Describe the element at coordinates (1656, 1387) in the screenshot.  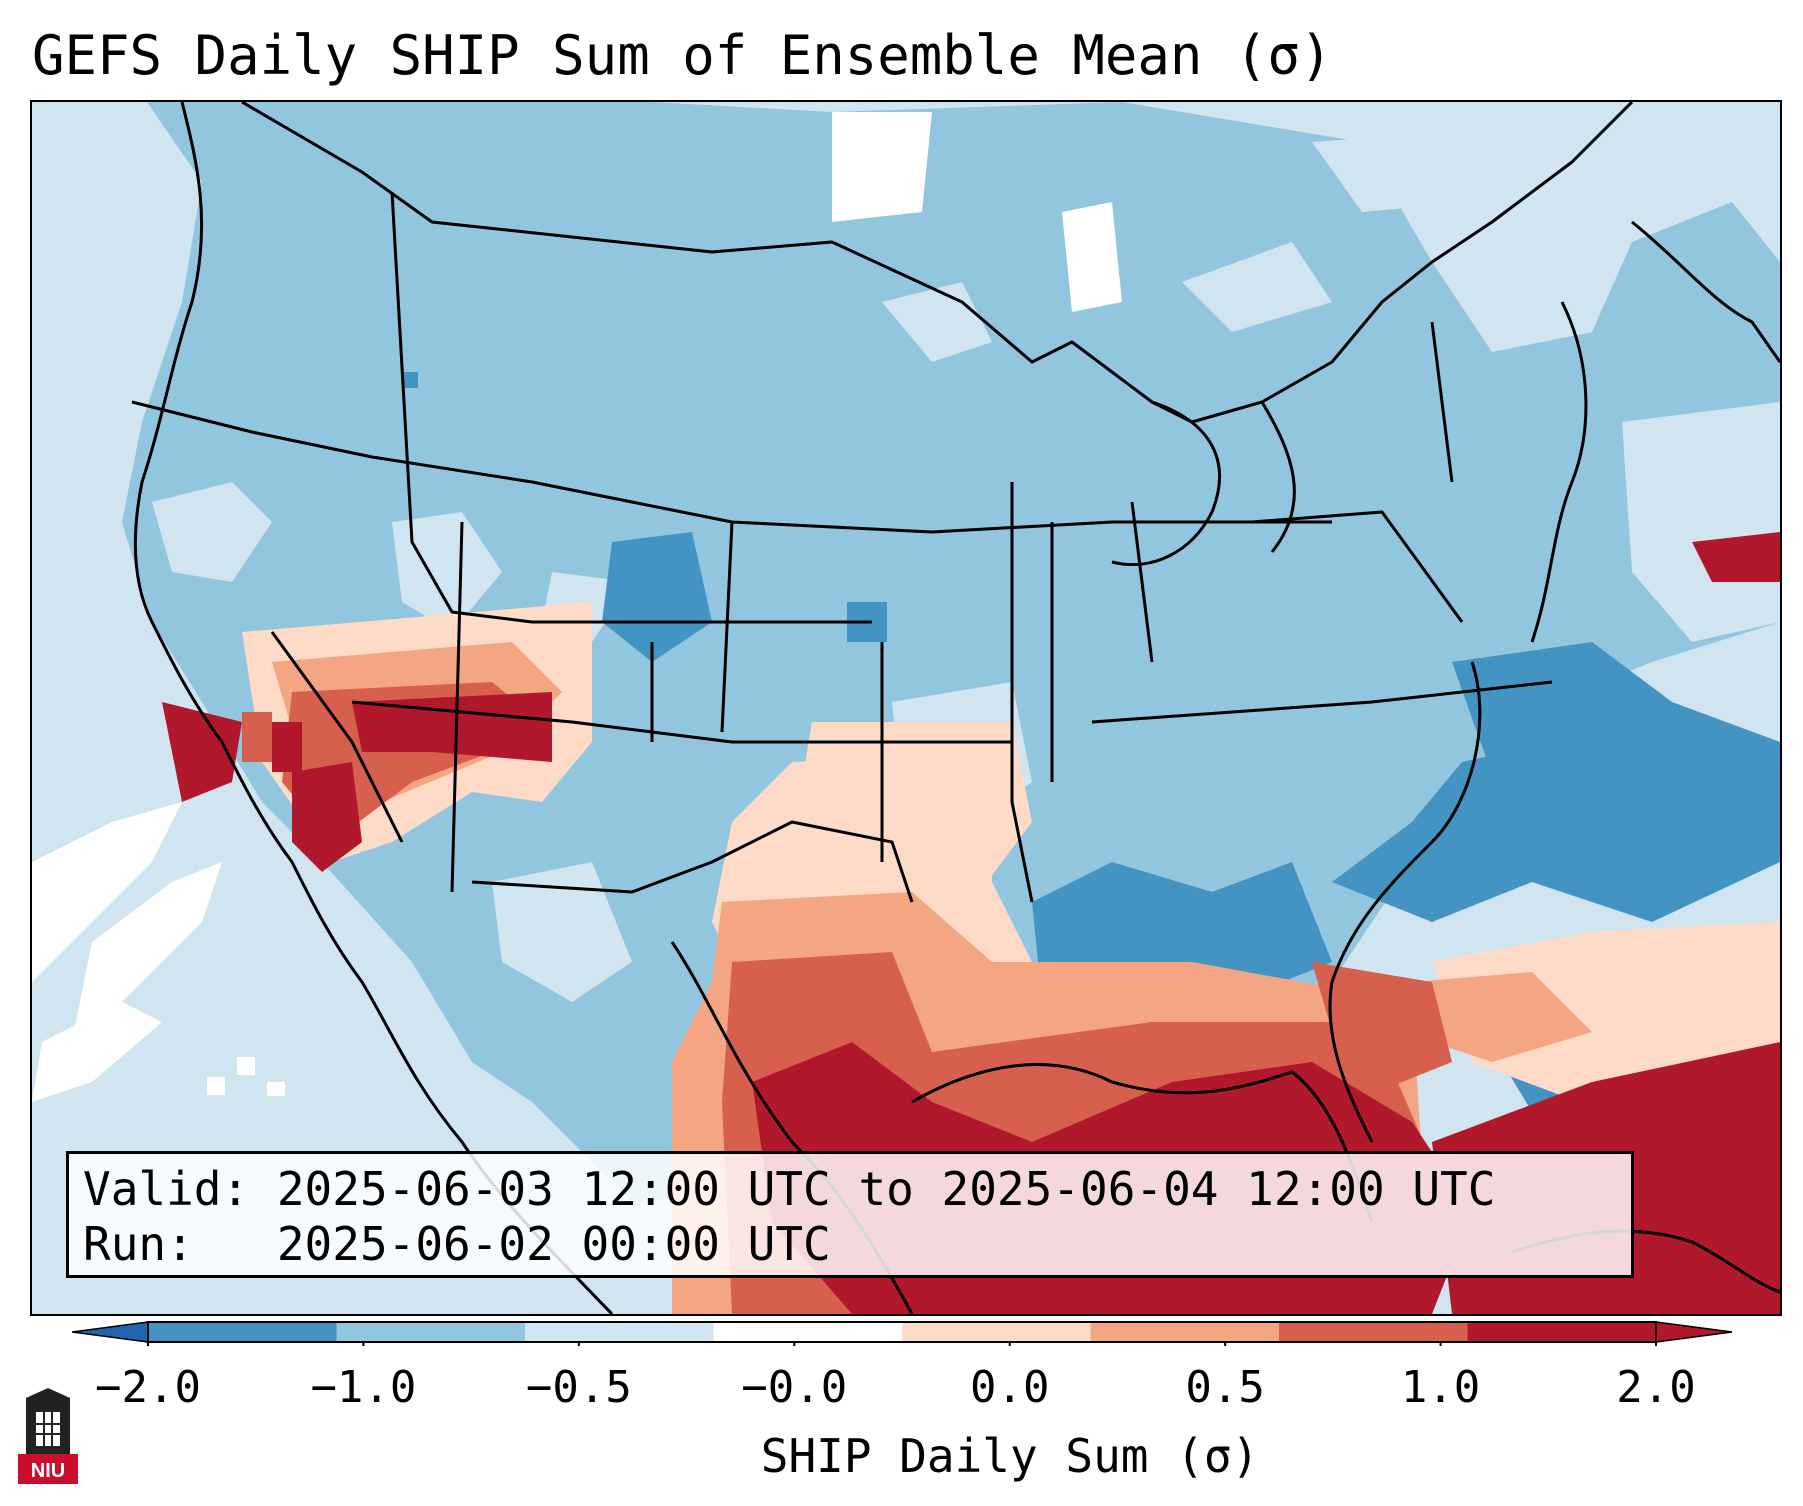
I see `colorbar-tick-label: 2.0` at that location.